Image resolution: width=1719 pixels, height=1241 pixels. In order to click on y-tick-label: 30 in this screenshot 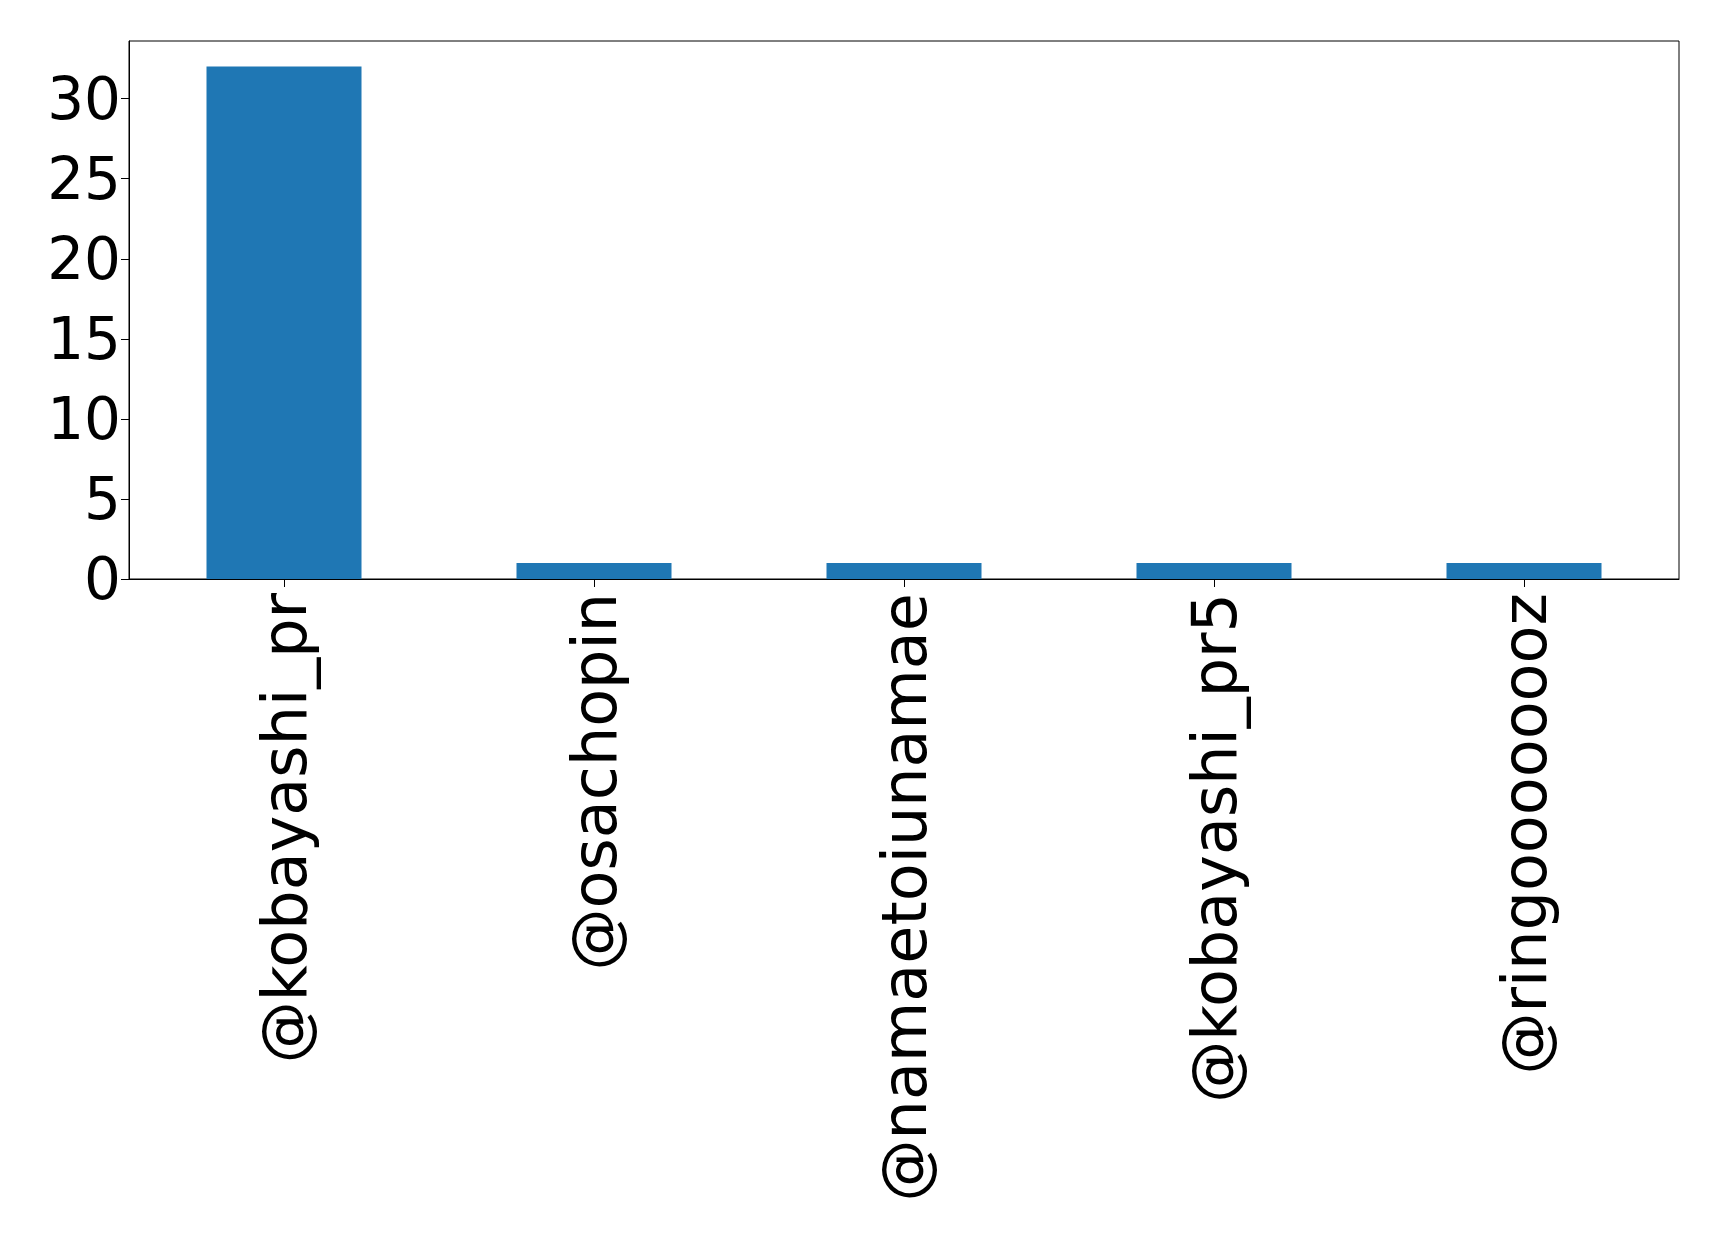, I will do `click(84, 98)`.